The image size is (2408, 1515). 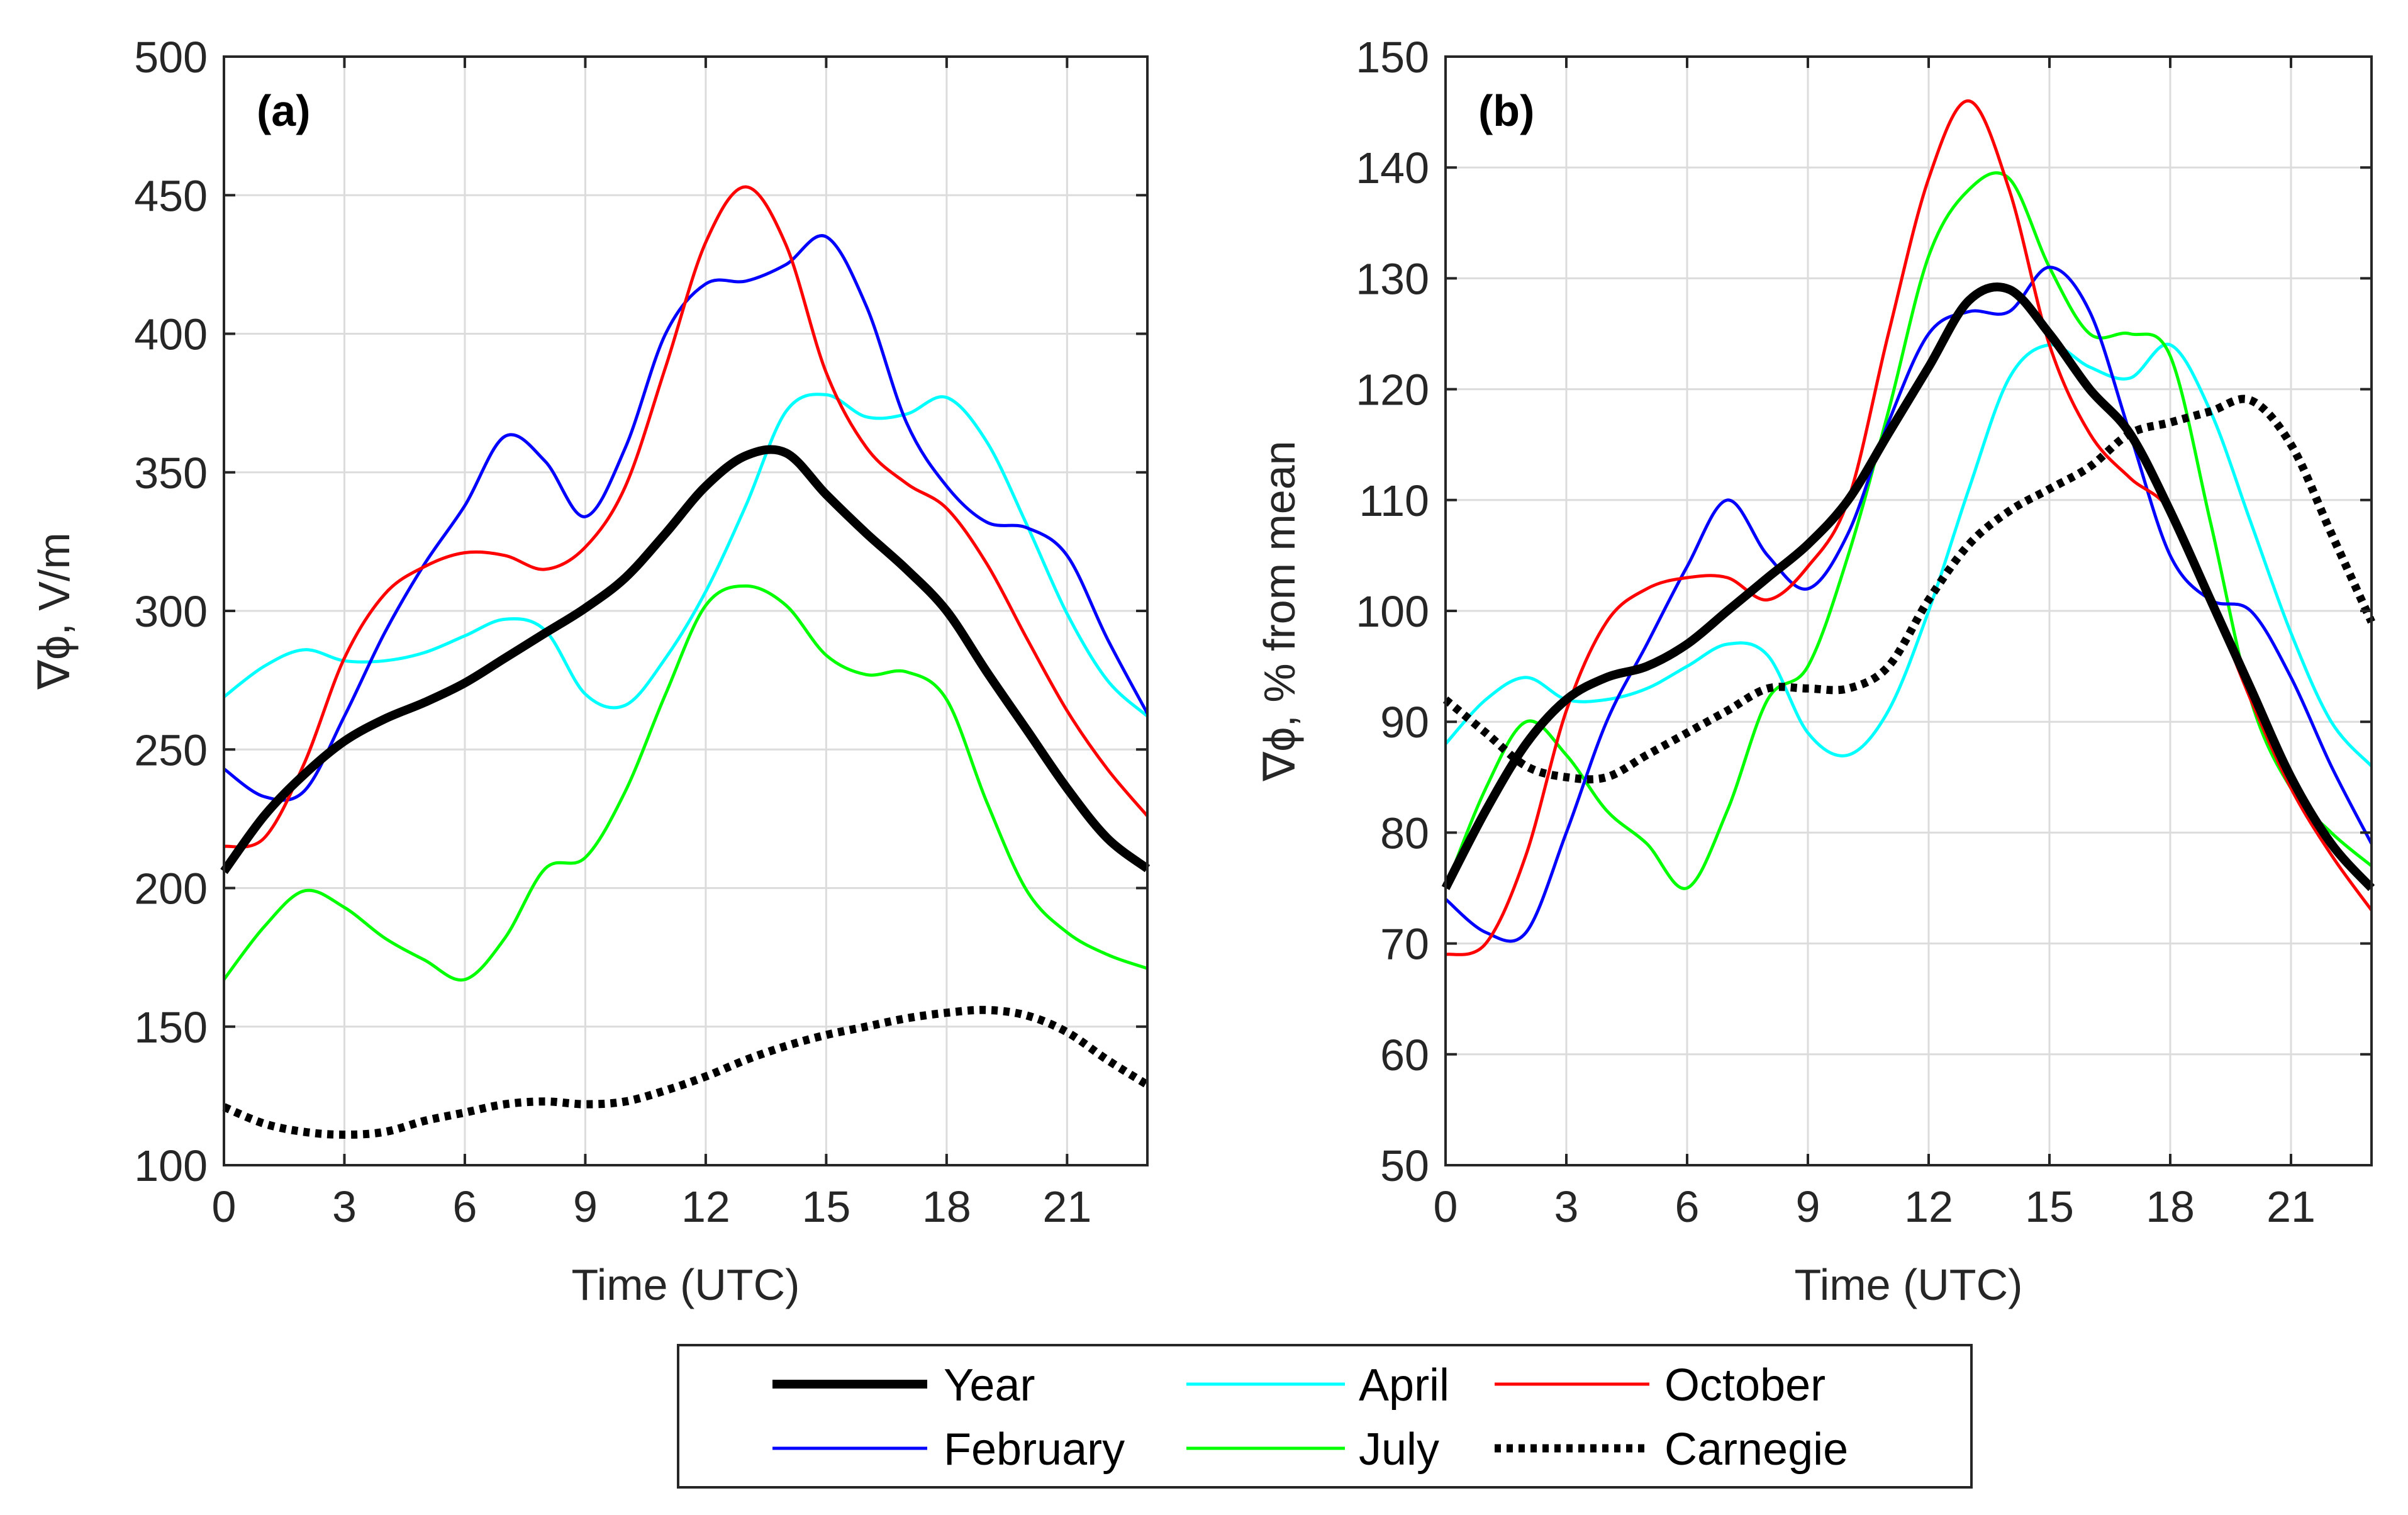 What do you see at coordinates (685, 783) in the screenshot?
I see `series-line-a-july` at bounding box center [685, 783].